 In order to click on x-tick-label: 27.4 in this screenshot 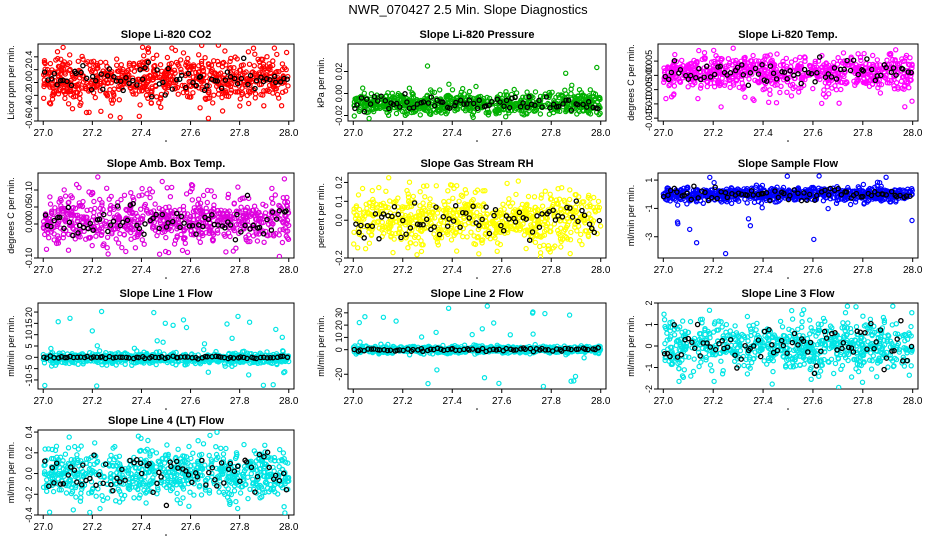, I will do `click(763, 133)`.